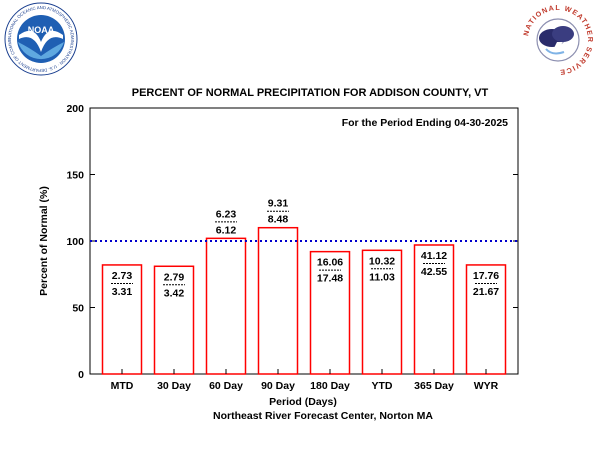  I want to click on period-note: For the Period Ending 04-30-2025, so click(425, 123).